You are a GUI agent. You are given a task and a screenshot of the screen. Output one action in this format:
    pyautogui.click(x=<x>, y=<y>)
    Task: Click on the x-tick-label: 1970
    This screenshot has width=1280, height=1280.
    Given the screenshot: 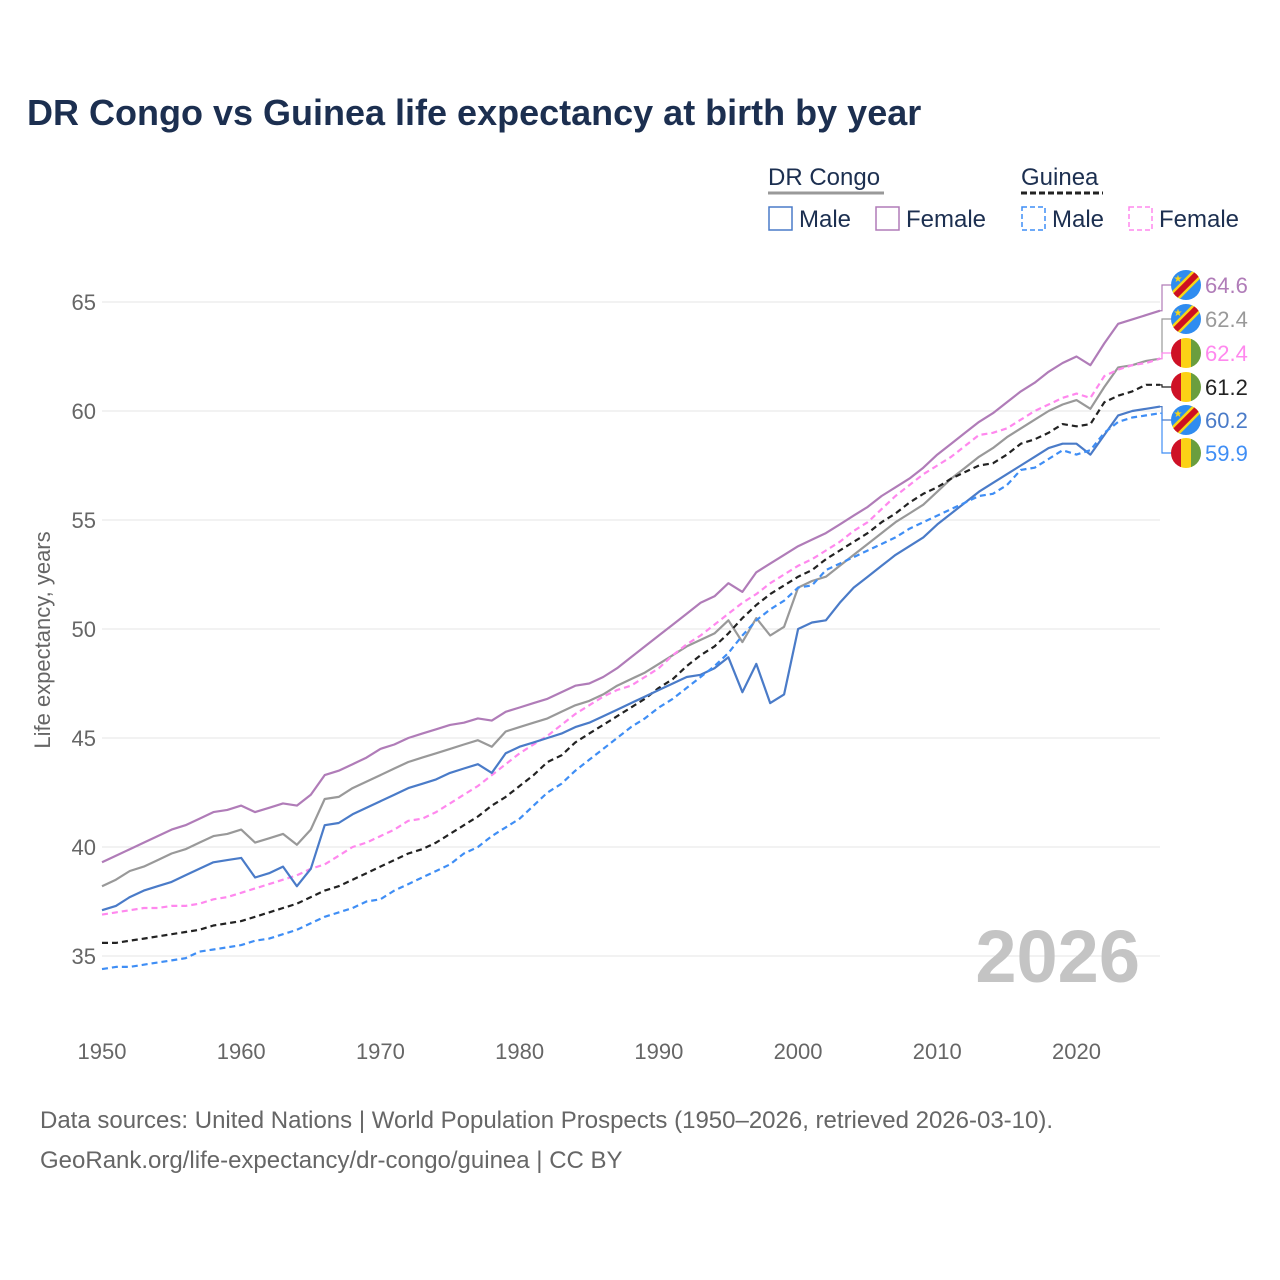 What is the action you would take?
    pyautogui.click(x=380, y=1051)
    